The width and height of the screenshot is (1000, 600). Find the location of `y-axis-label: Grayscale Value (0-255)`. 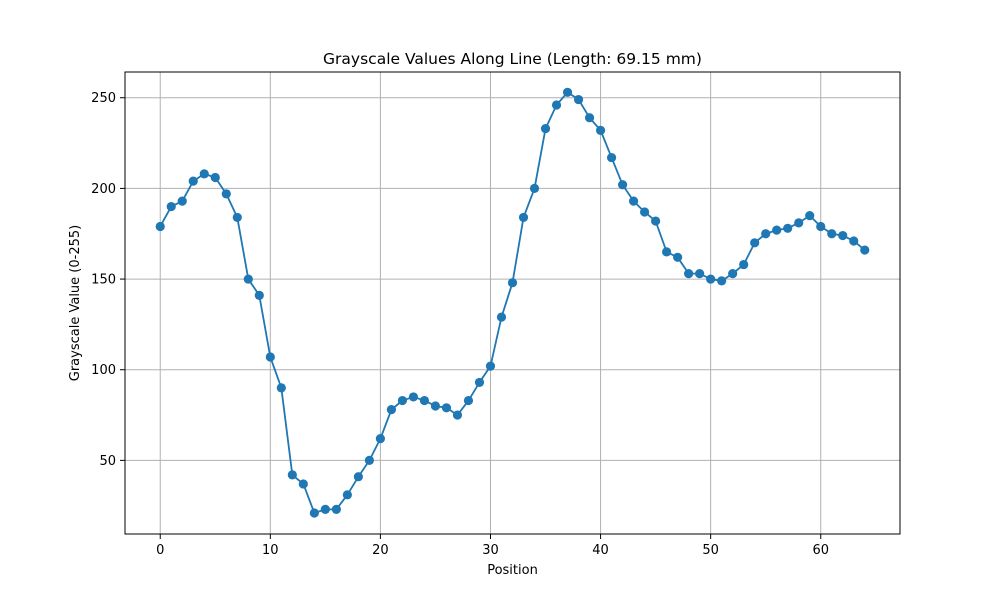

y-axis-label: Grayscale Value (0-255) is located at coordinates (75, 303).